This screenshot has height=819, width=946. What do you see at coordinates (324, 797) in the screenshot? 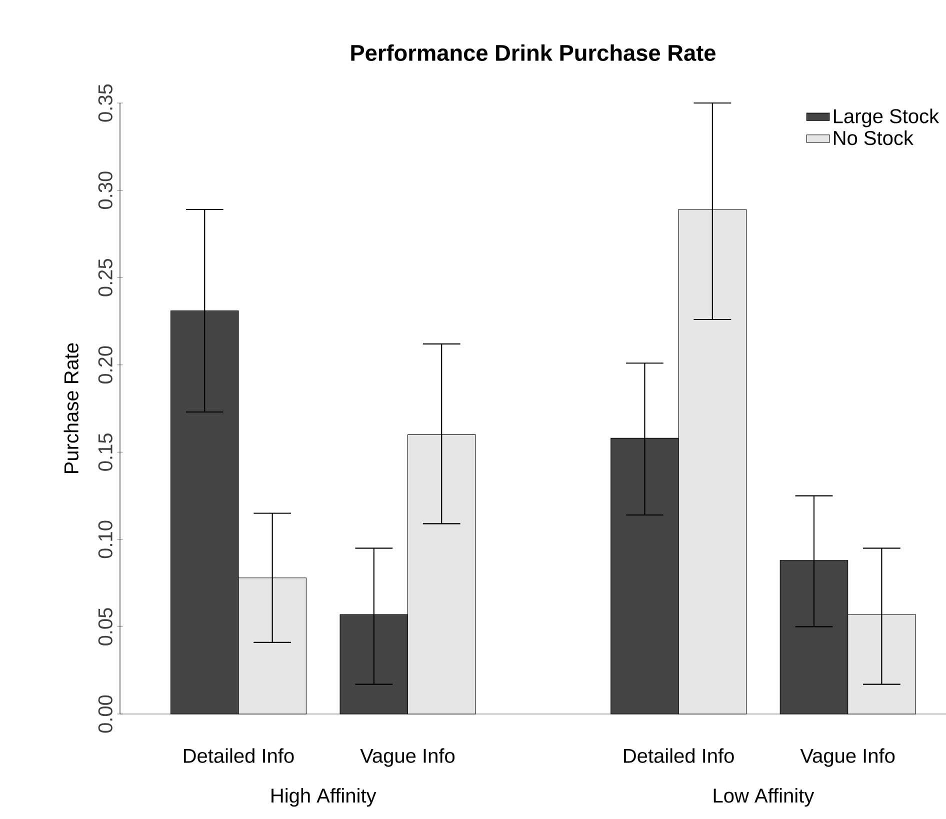
I see `text: High Affinity` at bounding box center [324, 797].